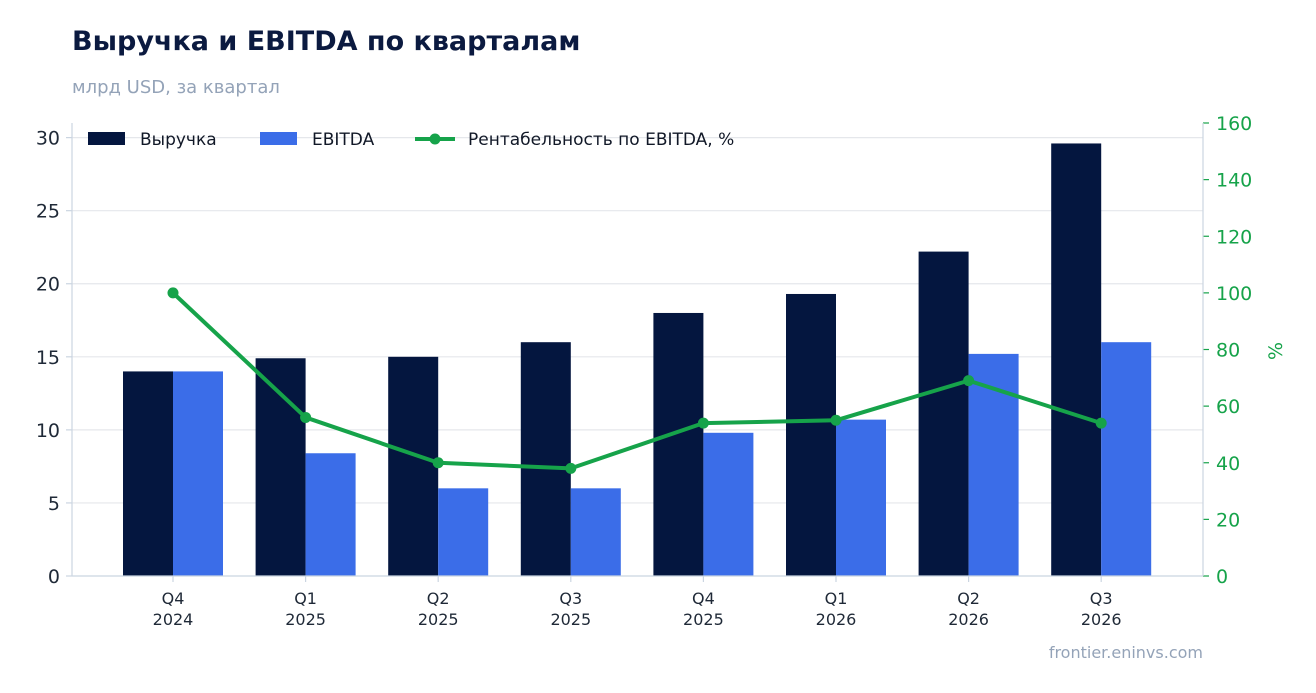 This screenshot has height=693, width=1316. I want to click on y-right-tick-label: 100, so click(1234, 294).